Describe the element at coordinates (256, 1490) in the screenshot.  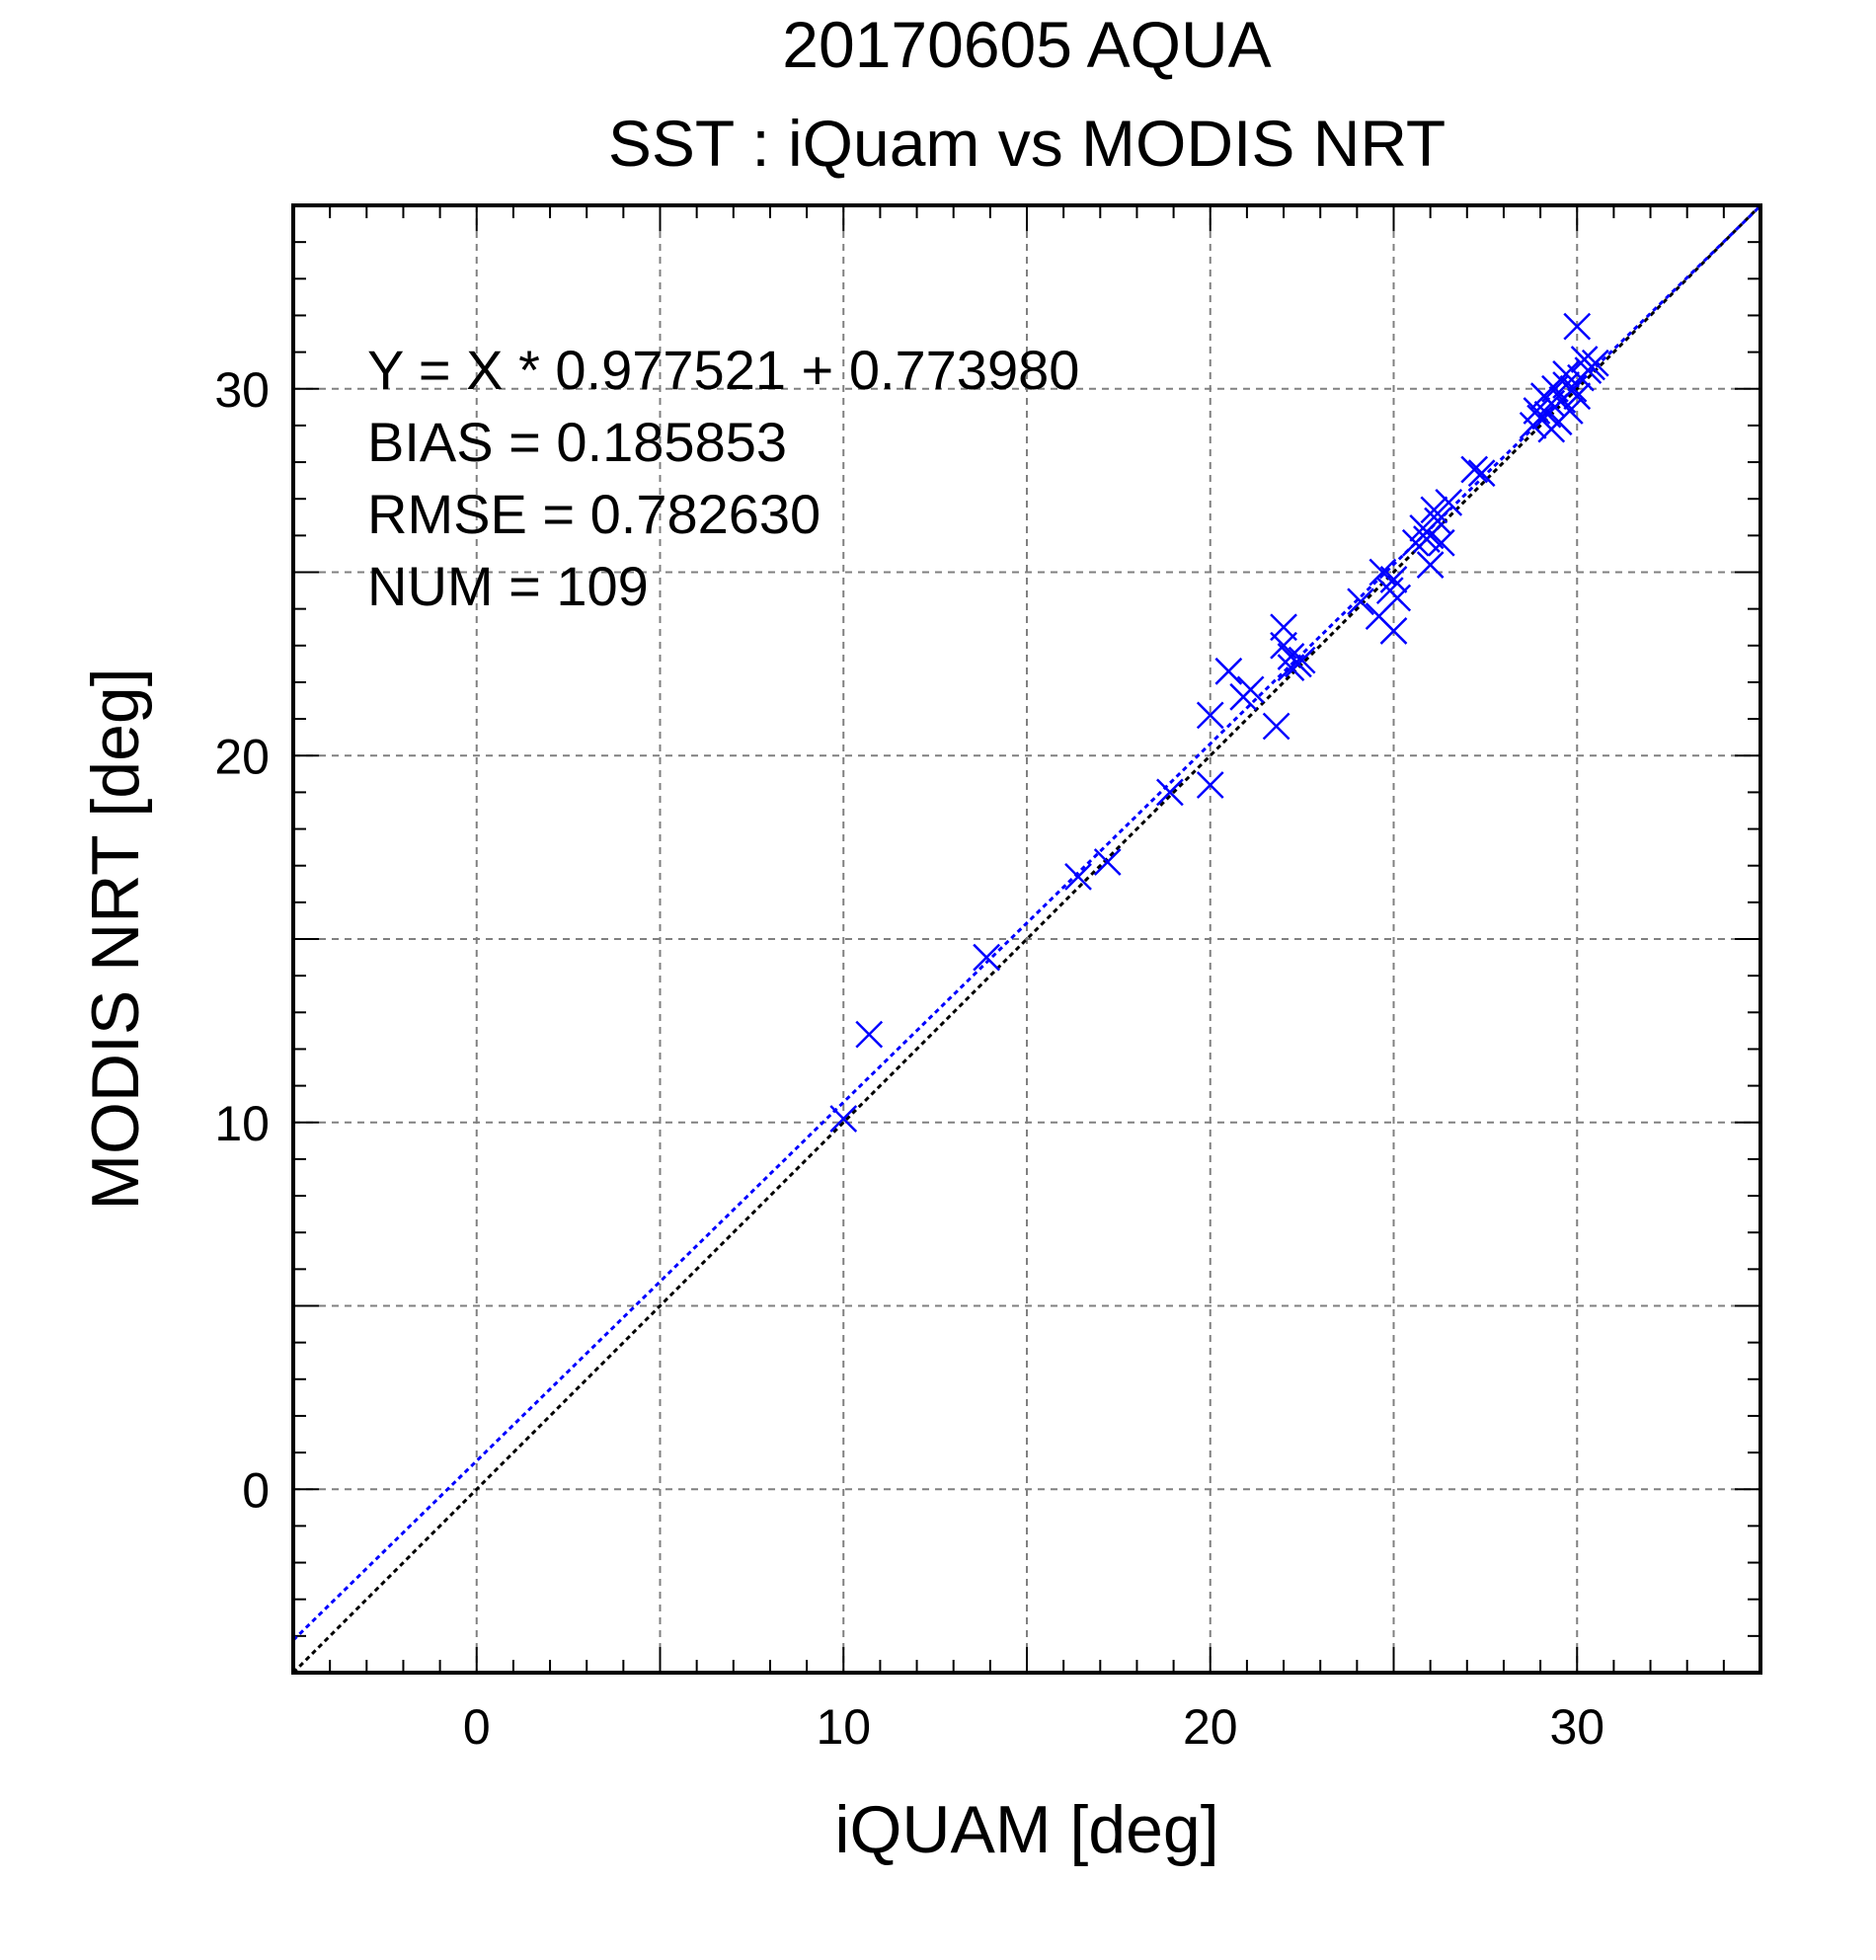
I see `y-tick-label: 0` at that location.